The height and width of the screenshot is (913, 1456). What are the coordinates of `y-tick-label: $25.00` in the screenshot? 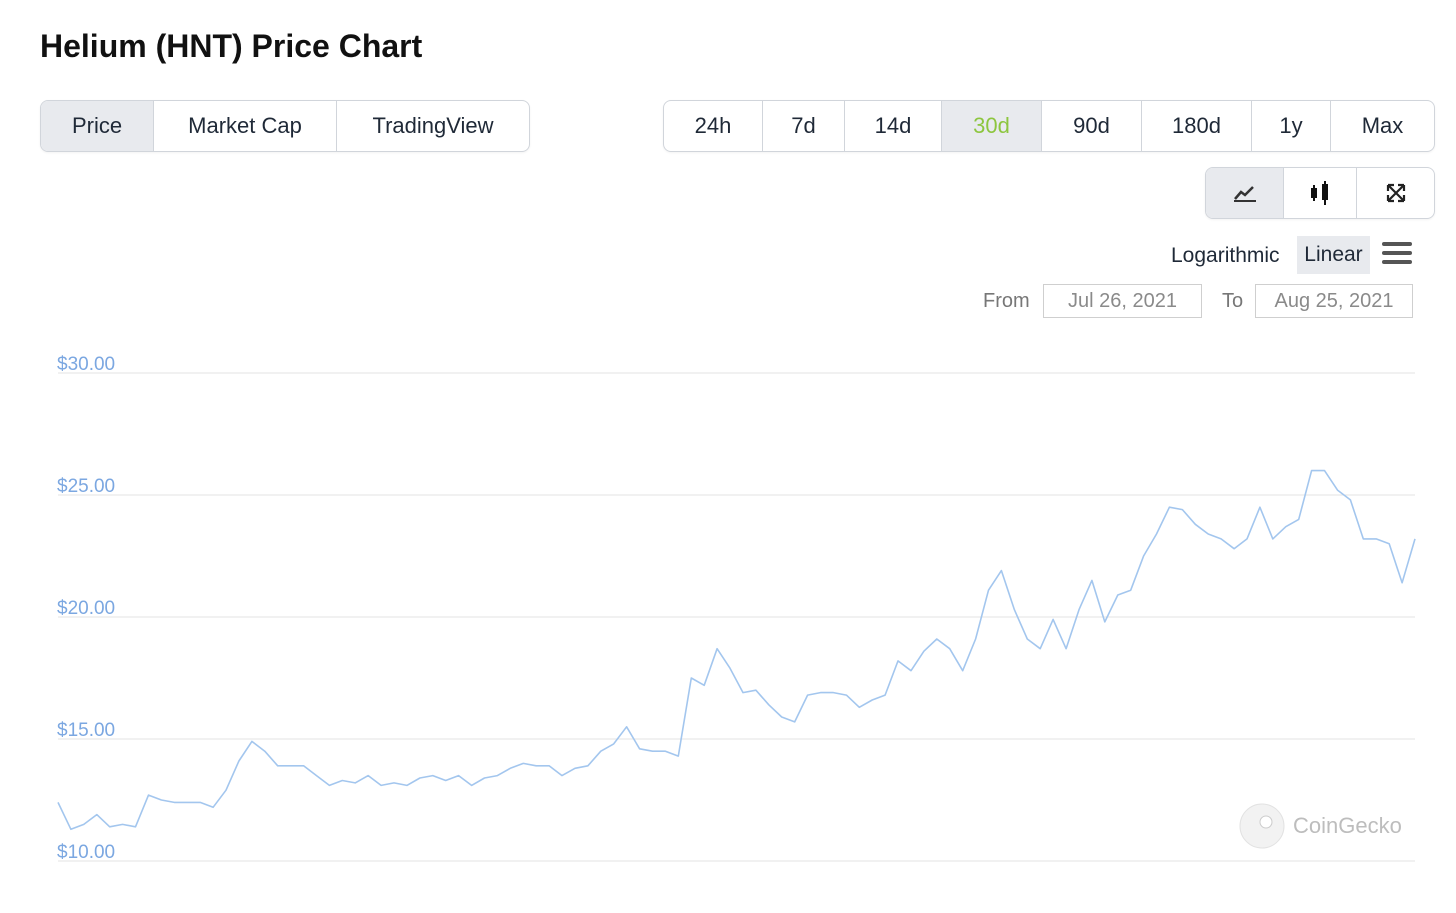 It's located at (86, 486).